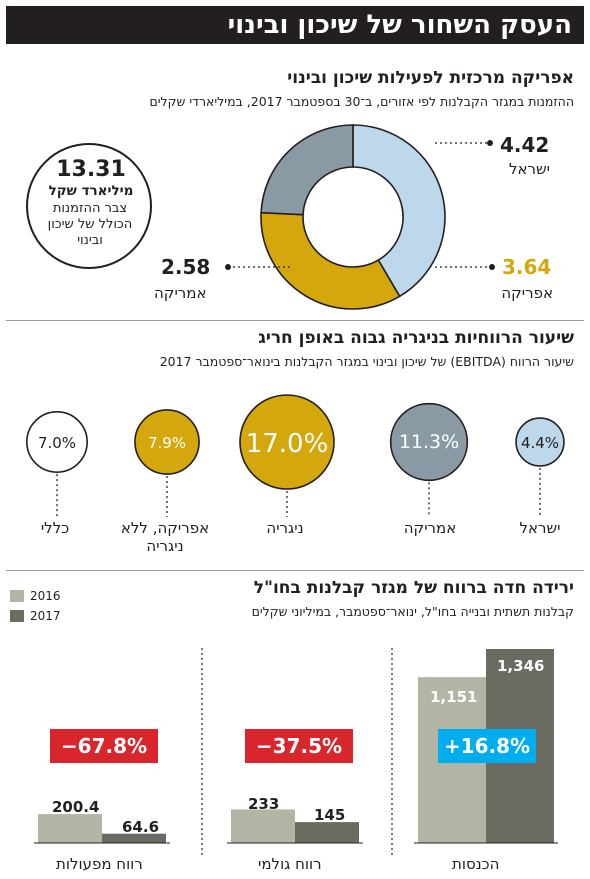 This screenshot has width=590, height=879. Describe the element at coordinates (492, 267) in the screenshot. I see `leader-dot-africa` at that location.